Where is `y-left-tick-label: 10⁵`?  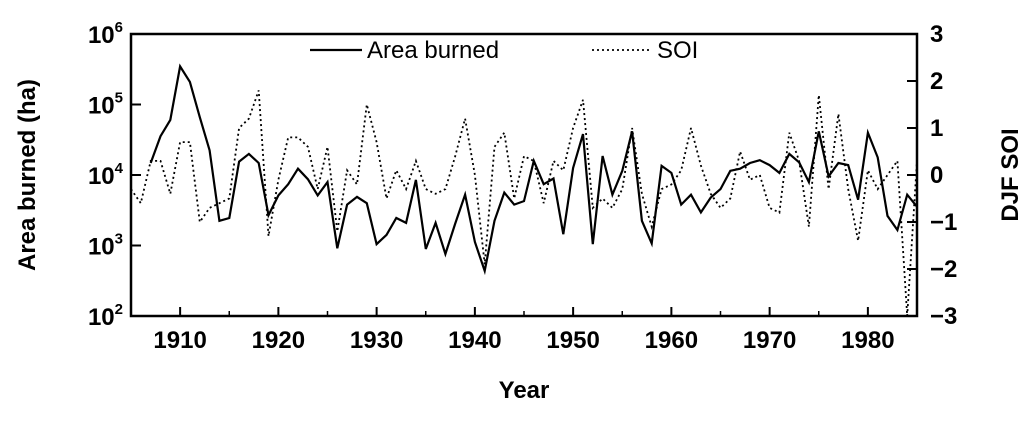
y-left-tick-label: 10⁵ is located at coordinates (105, 105).